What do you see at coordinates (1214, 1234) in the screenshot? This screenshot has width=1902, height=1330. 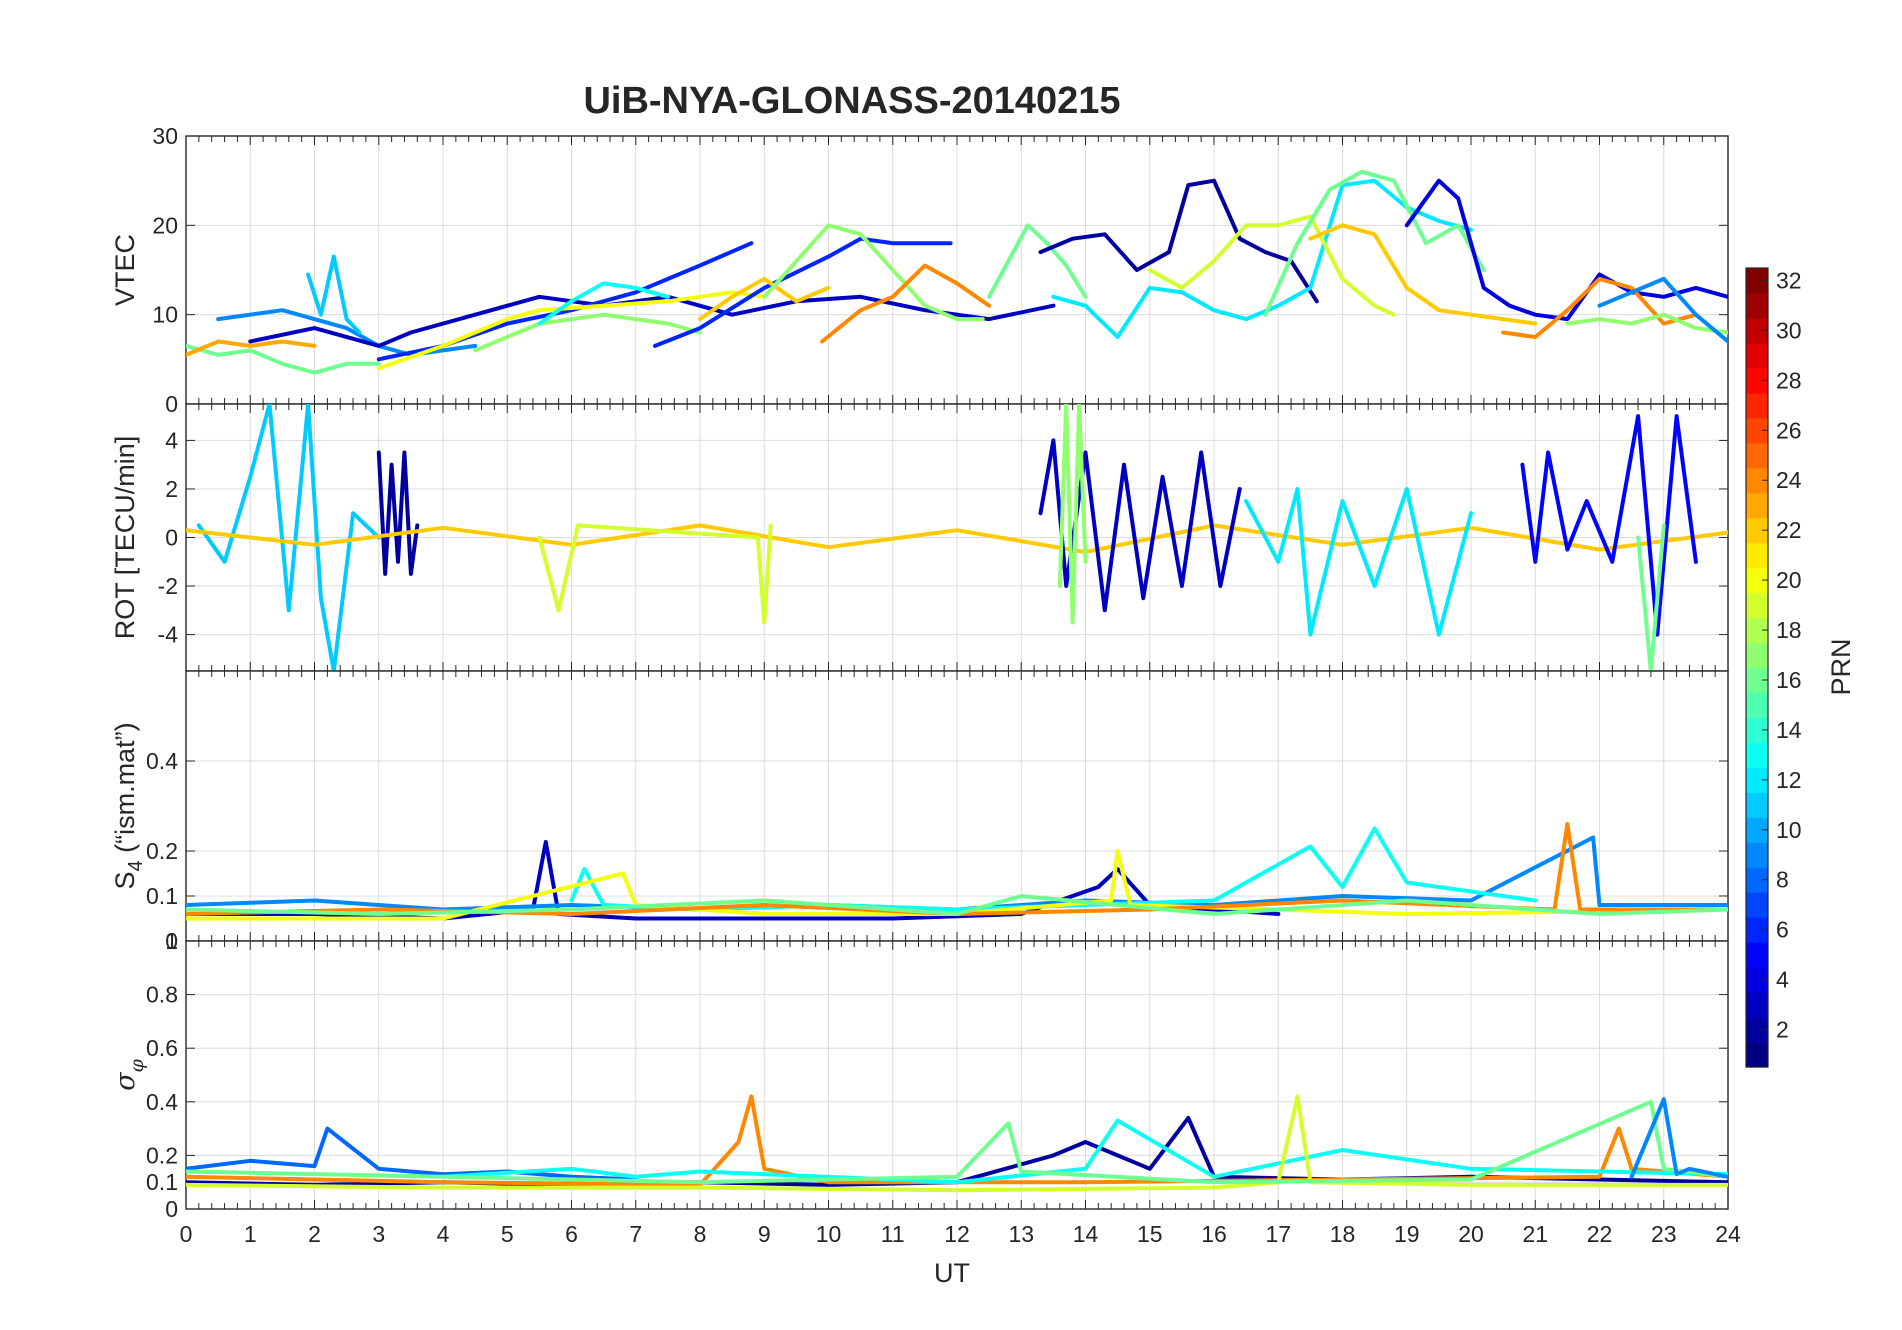 I see `x-tick-label: 16` at bounding box center [1214, 1234].